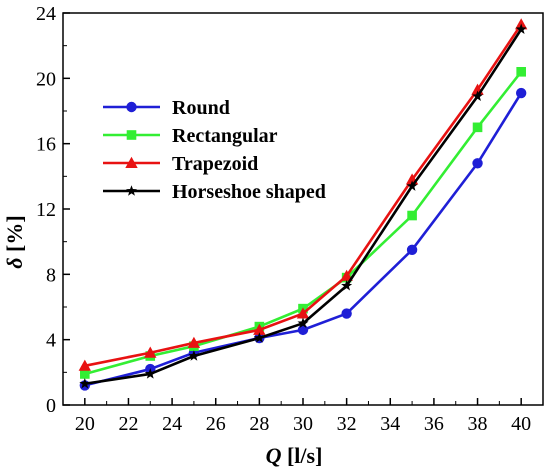 This screenshot has width=550, height=472. I want to click on legend-item: Rectangular, so click(190, 136).